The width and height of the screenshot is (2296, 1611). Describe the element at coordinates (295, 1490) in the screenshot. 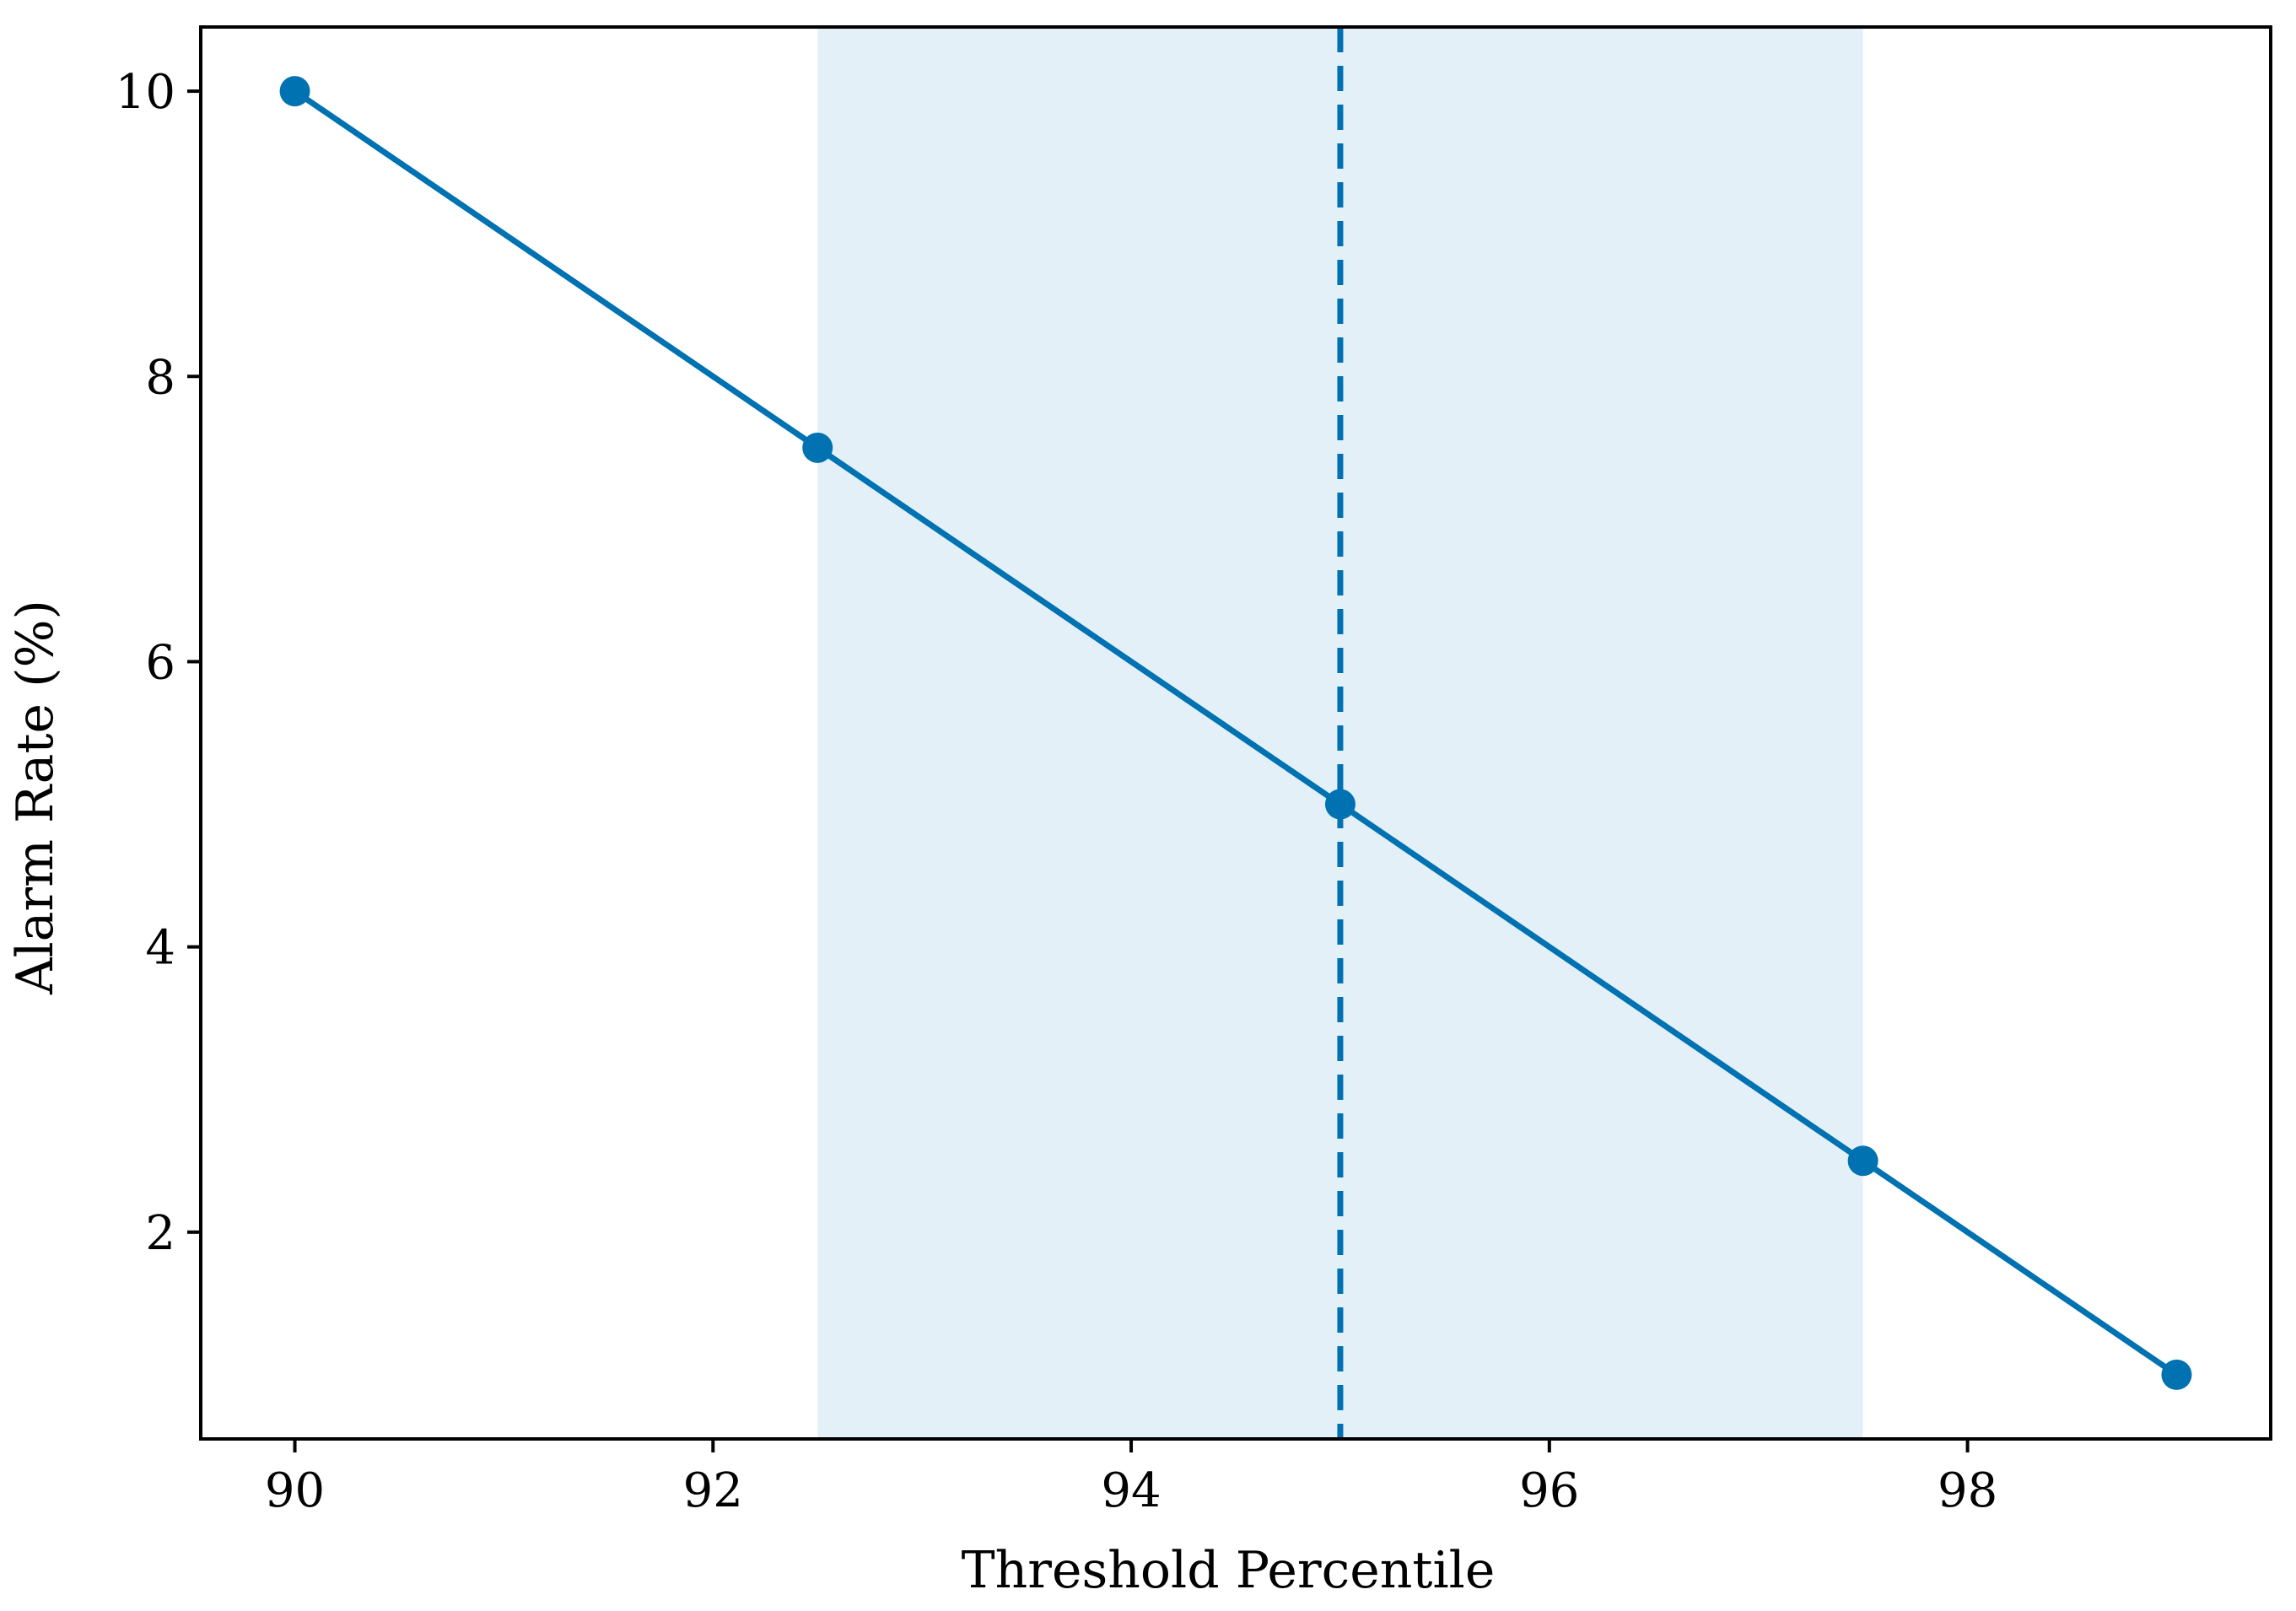

I see `x-tick-label: 90` at that location.